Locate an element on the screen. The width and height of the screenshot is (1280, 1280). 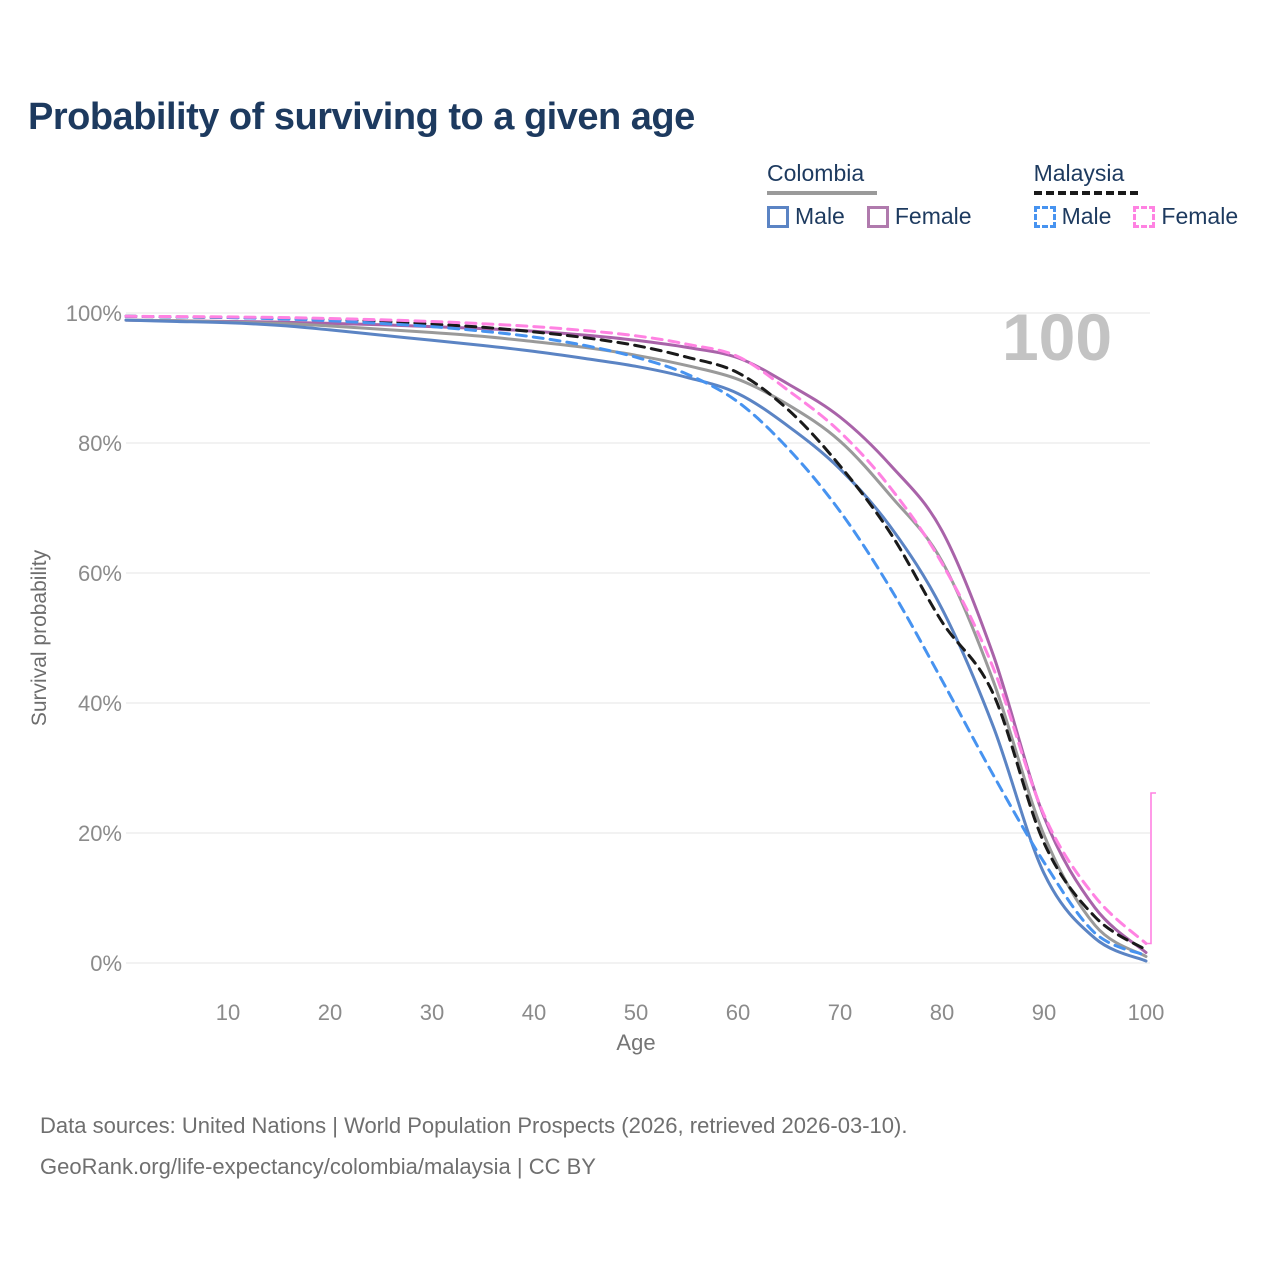
y-tick-label: 20% is located at coordinates (100, 833).